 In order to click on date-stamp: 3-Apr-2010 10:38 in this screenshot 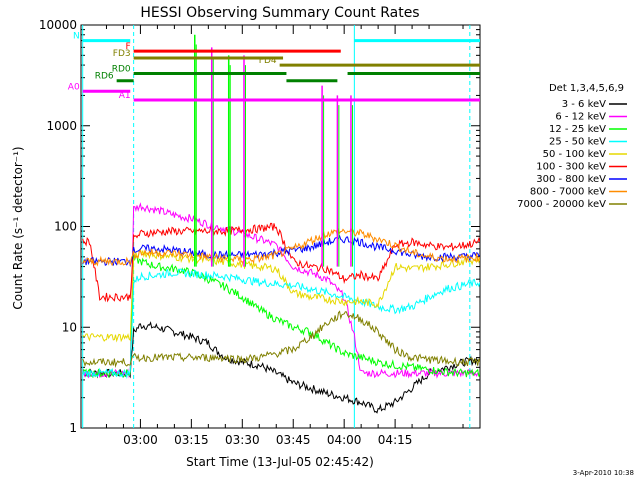, I will do `click(603, 473)`.